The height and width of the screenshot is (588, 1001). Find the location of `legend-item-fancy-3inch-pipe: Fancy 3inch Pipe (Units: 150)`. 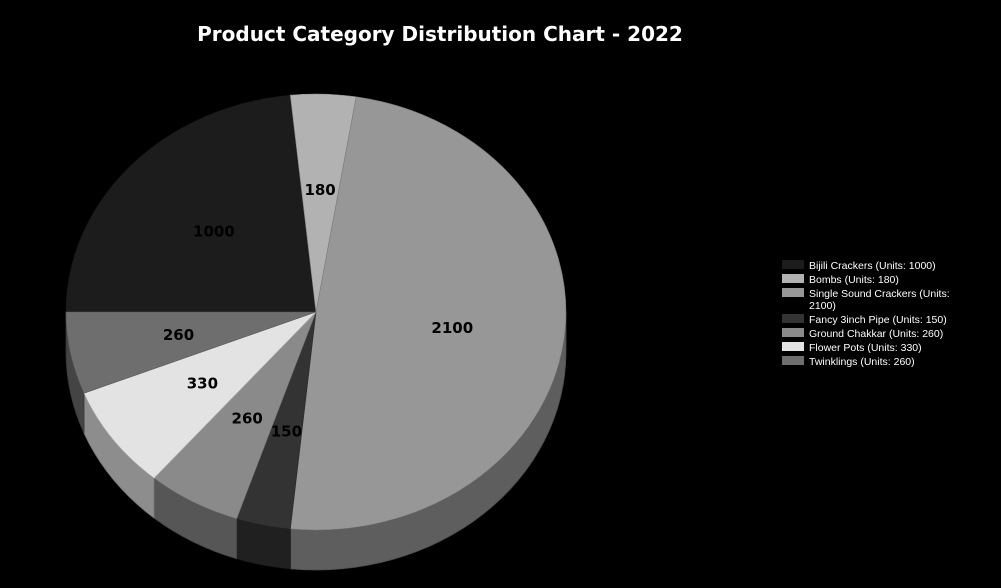

legend-item-fancy-3inch-pipe: Fancy 3inch Pipe (Units: 150) is located at coordinates (864, 320).